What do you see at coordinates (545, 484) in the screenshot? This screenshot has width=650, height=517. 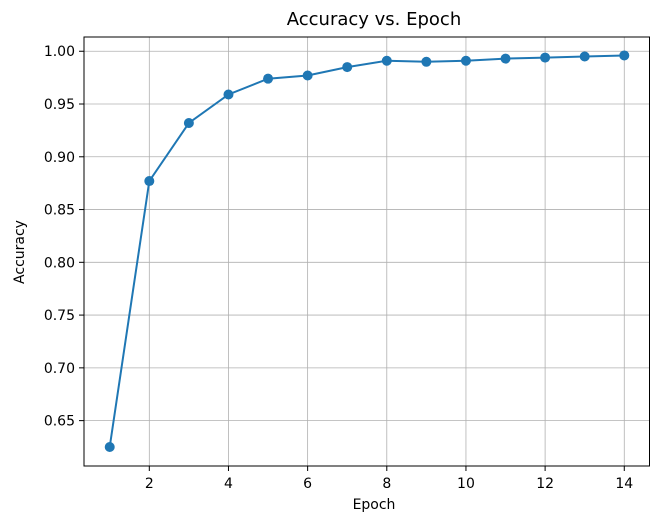 I see `x-tick-label: 12` at bounding box center [545, 484].